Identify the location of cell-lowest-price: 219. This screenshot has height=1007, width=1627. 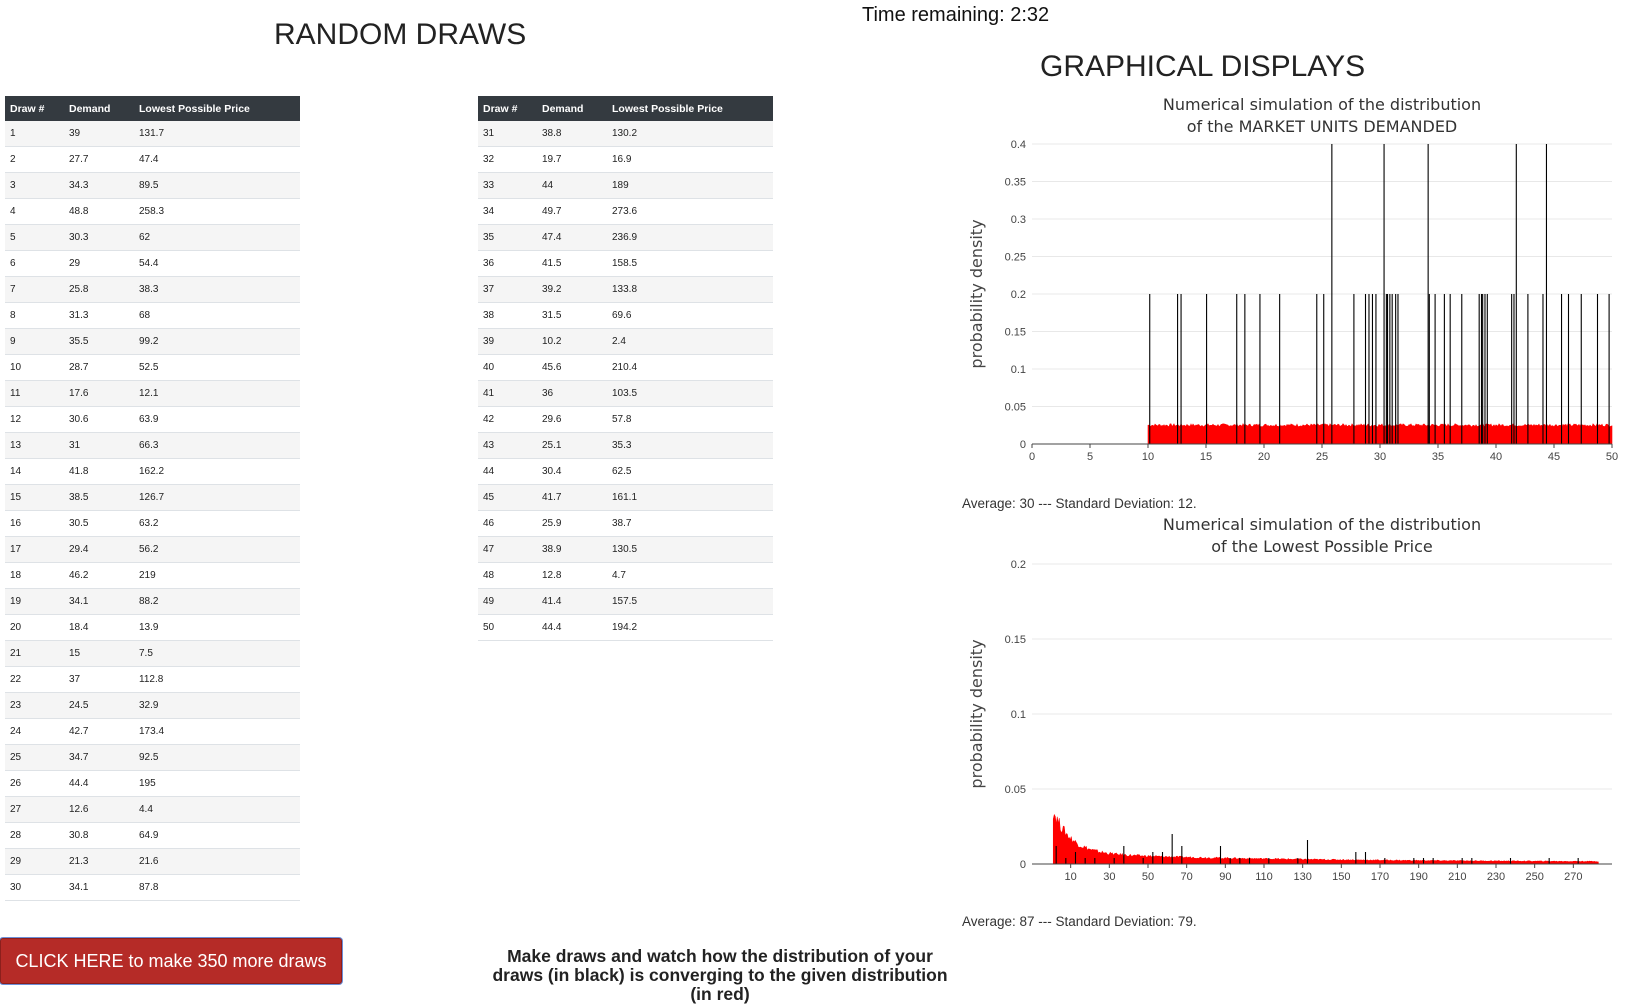
(217, 575).